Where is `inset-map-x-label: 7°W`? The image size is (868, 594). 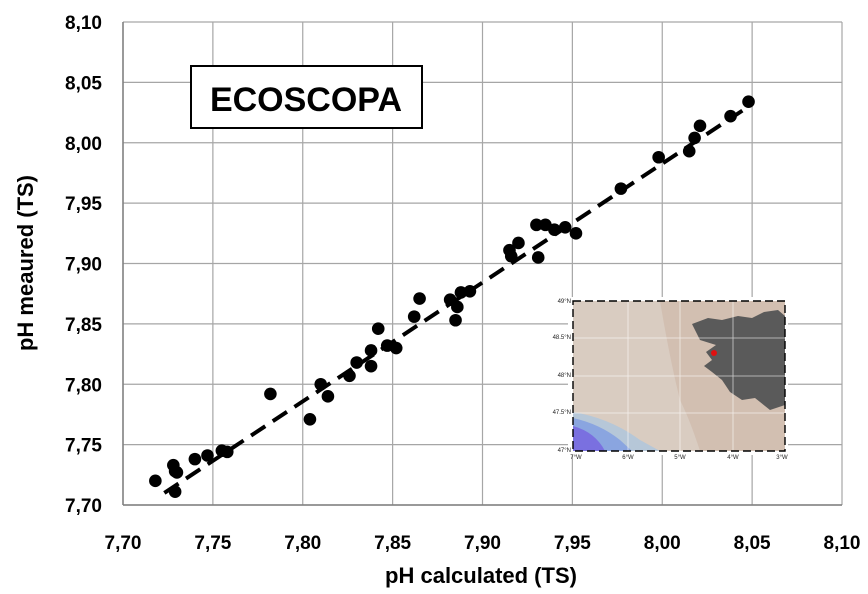 inset-map-x-label: 7°W is located at coordinates (576, 458).